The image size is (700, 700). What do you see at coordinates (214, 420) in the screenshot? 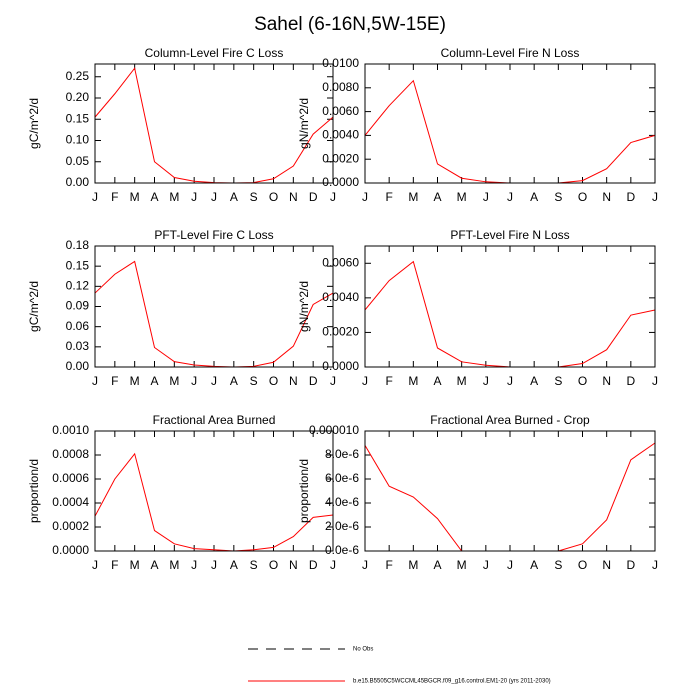
I see `panel-title: Fractional Area Burned` at bounding box center [214, 420].